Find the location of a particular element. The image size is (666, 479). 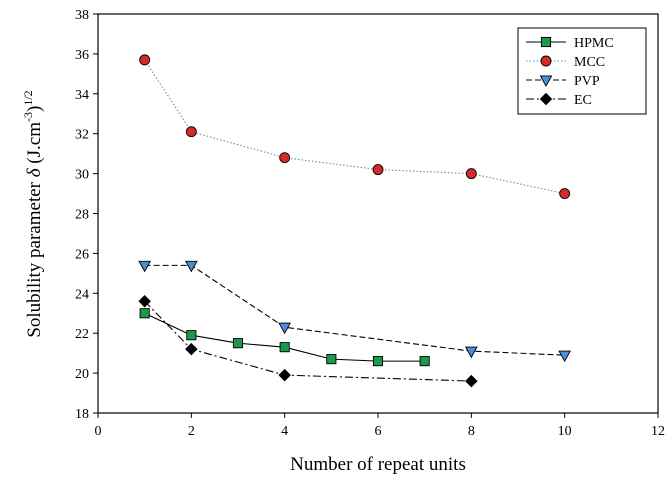

legend-label: HPMC is located at coordinates (594, 43).